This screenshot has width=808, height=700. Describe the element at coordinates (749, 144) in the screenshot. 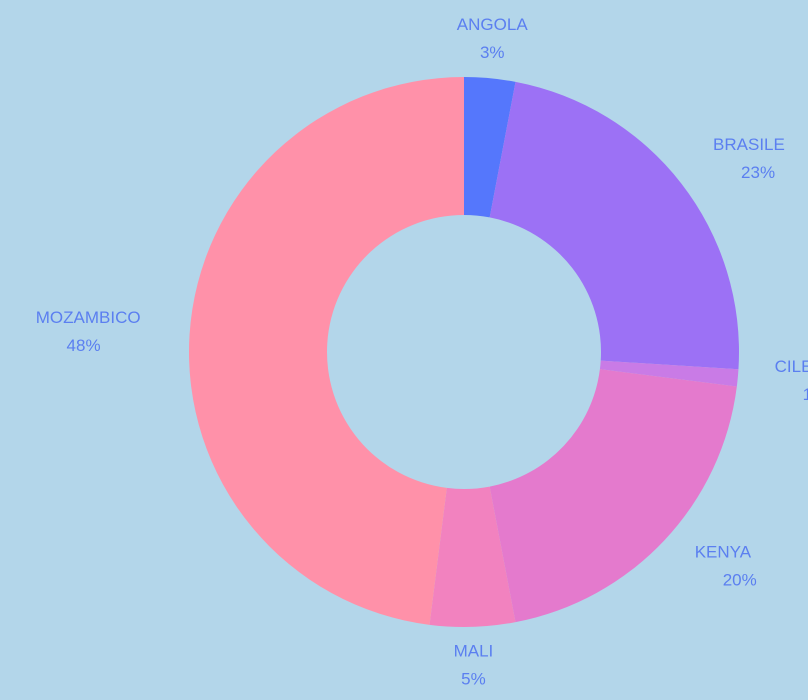

I see `slice-label: BRASILE` at that location.